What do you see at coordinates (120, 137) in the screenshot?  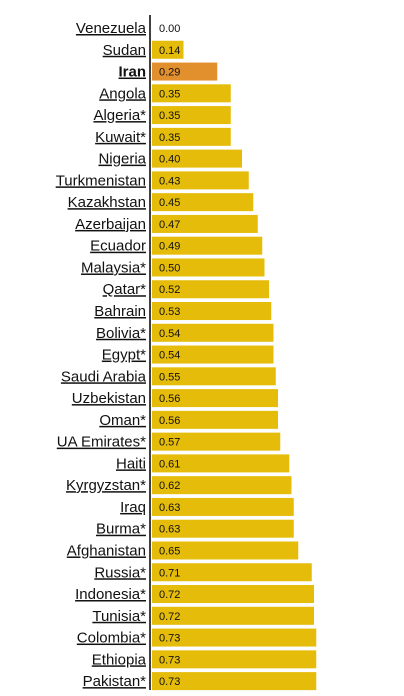 I see `category-label-kuwait: Kuwait*` at bounding box center [120, 137].